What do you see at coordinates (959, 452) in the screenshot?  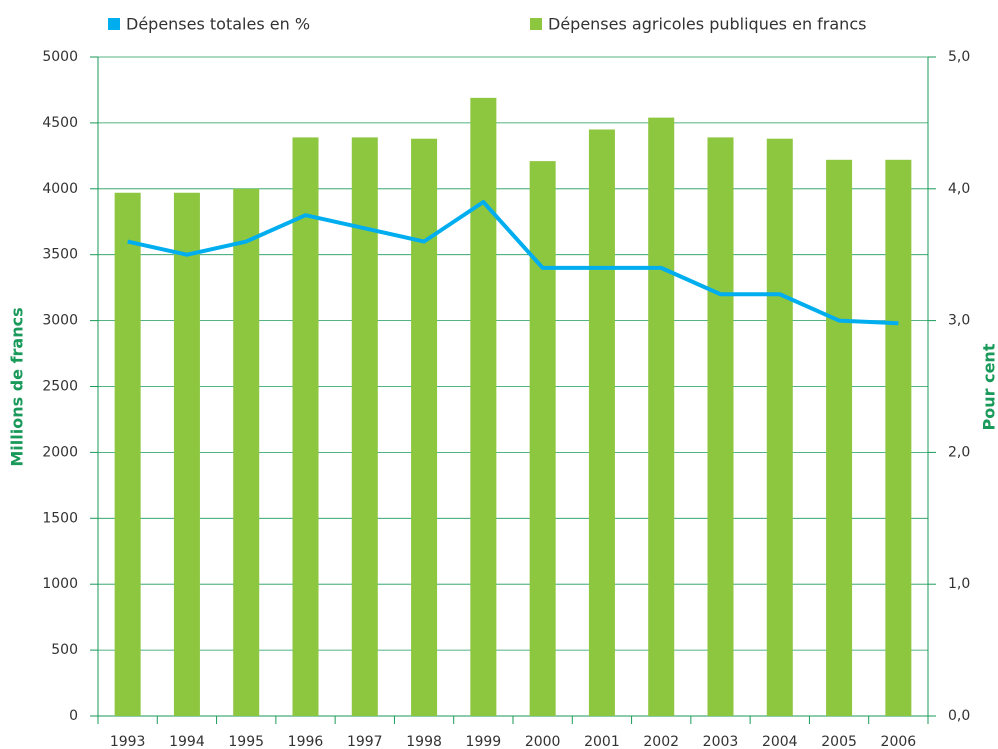 I see `y2-tick-label: 2,0` at bounding box center [959, 452].